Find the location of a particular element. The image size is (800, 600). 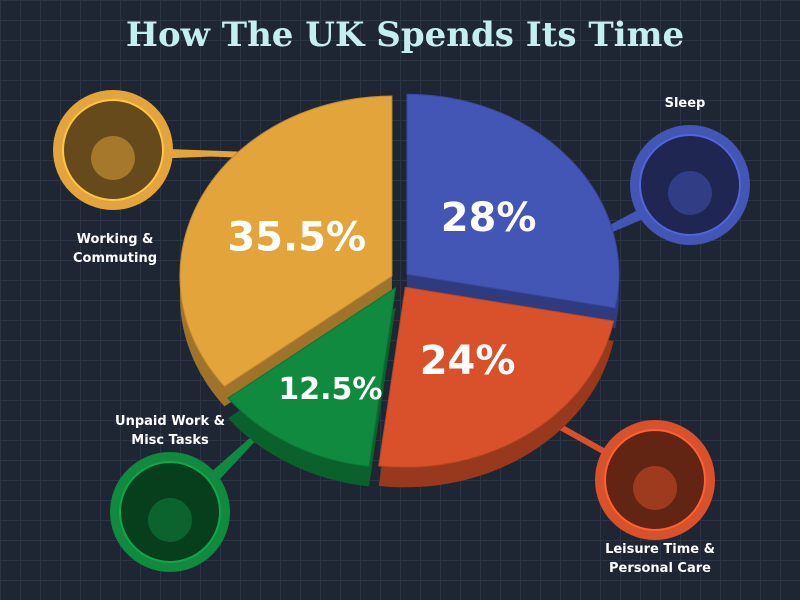

value-label: 12.5% is located at coordinates (330, 389).